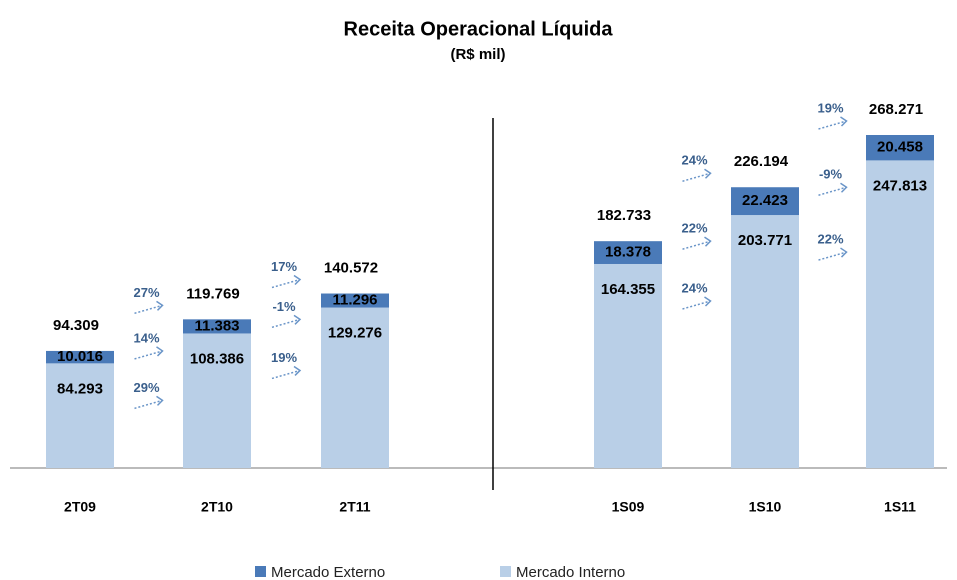  Describe the element at coordinates (479, 29) in the screenshot. I see `chart-title: Receita Operacional Líquida` at that location.